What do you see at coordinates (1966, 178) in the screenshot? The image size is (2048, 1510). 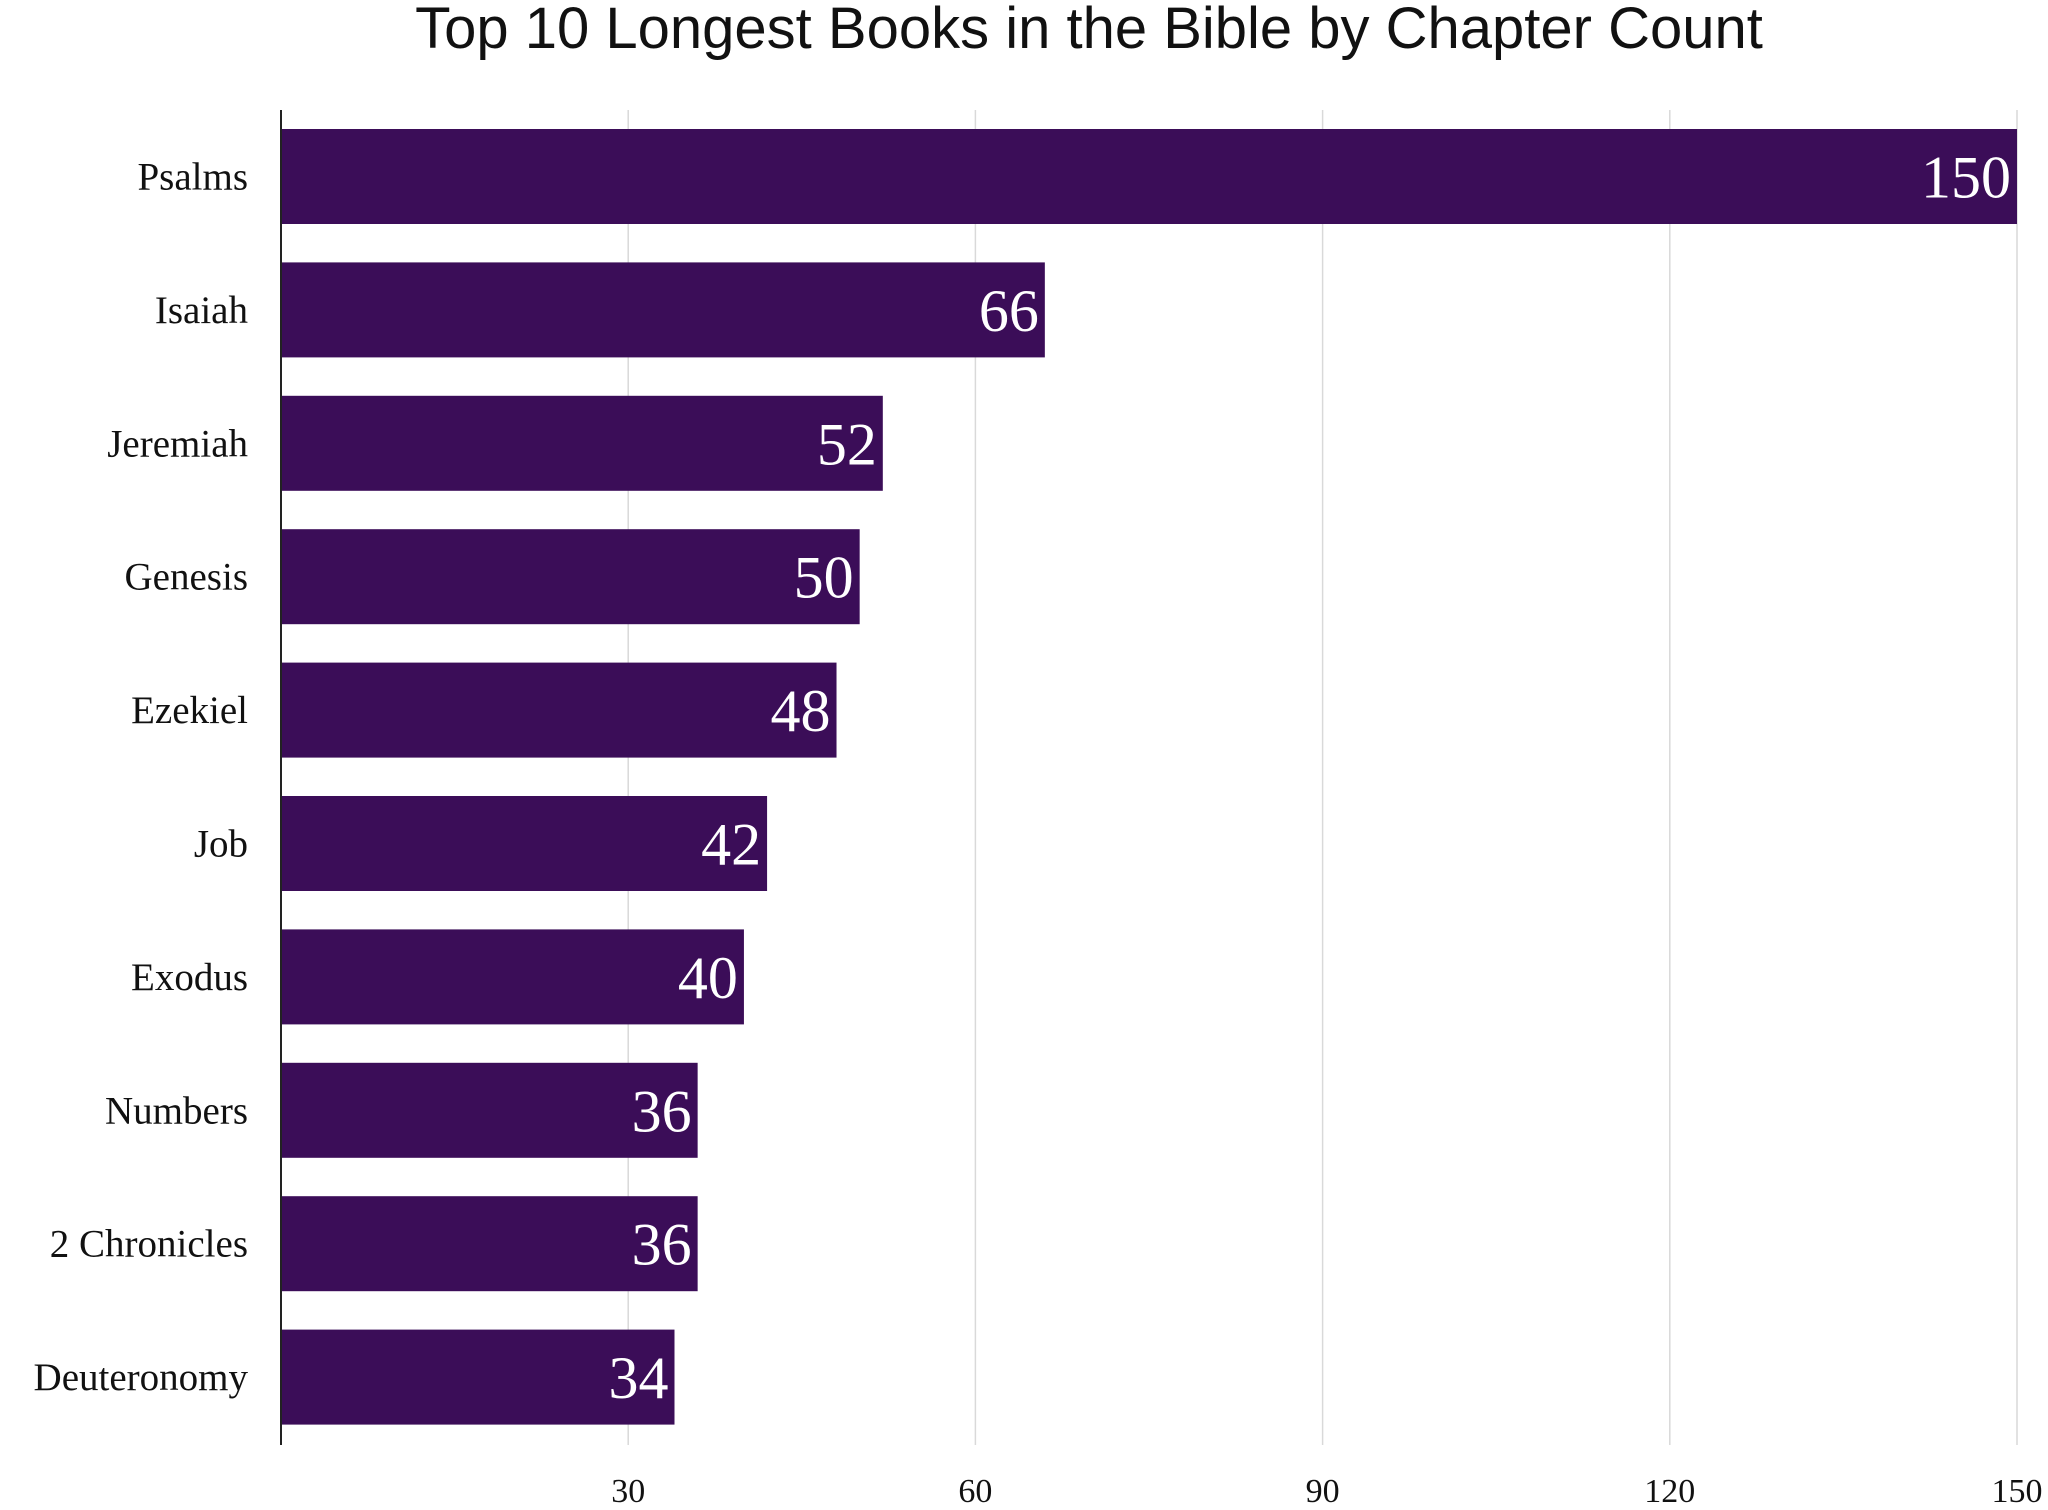 I see `value-label: 150` at bounding box center [1966, 178].